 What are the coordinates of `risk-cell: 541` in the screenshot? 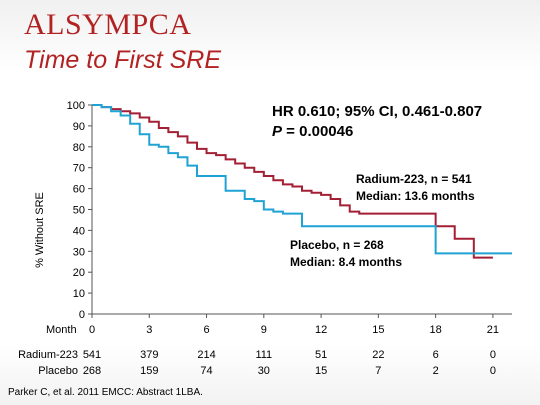 It's located at (92, 355).